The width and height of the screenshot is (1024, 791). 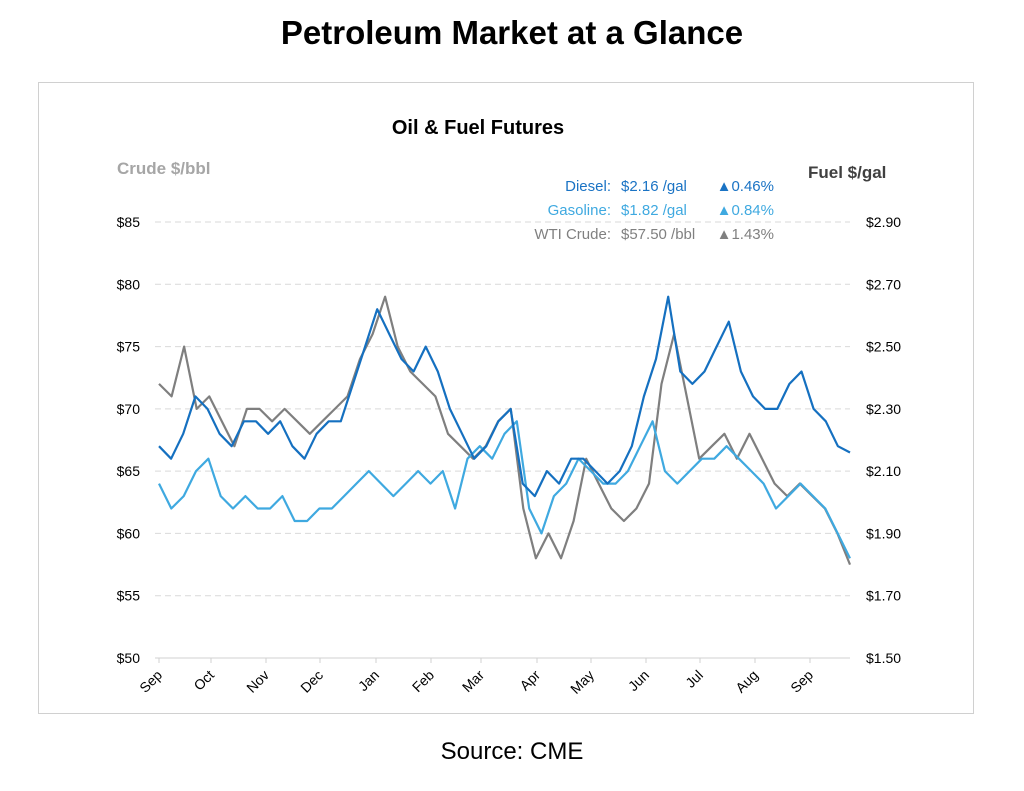 What do you see at coordinates (129, 347) in the screenshot?
I see `left-tick-label: $75` at bounding box center [129, 347].